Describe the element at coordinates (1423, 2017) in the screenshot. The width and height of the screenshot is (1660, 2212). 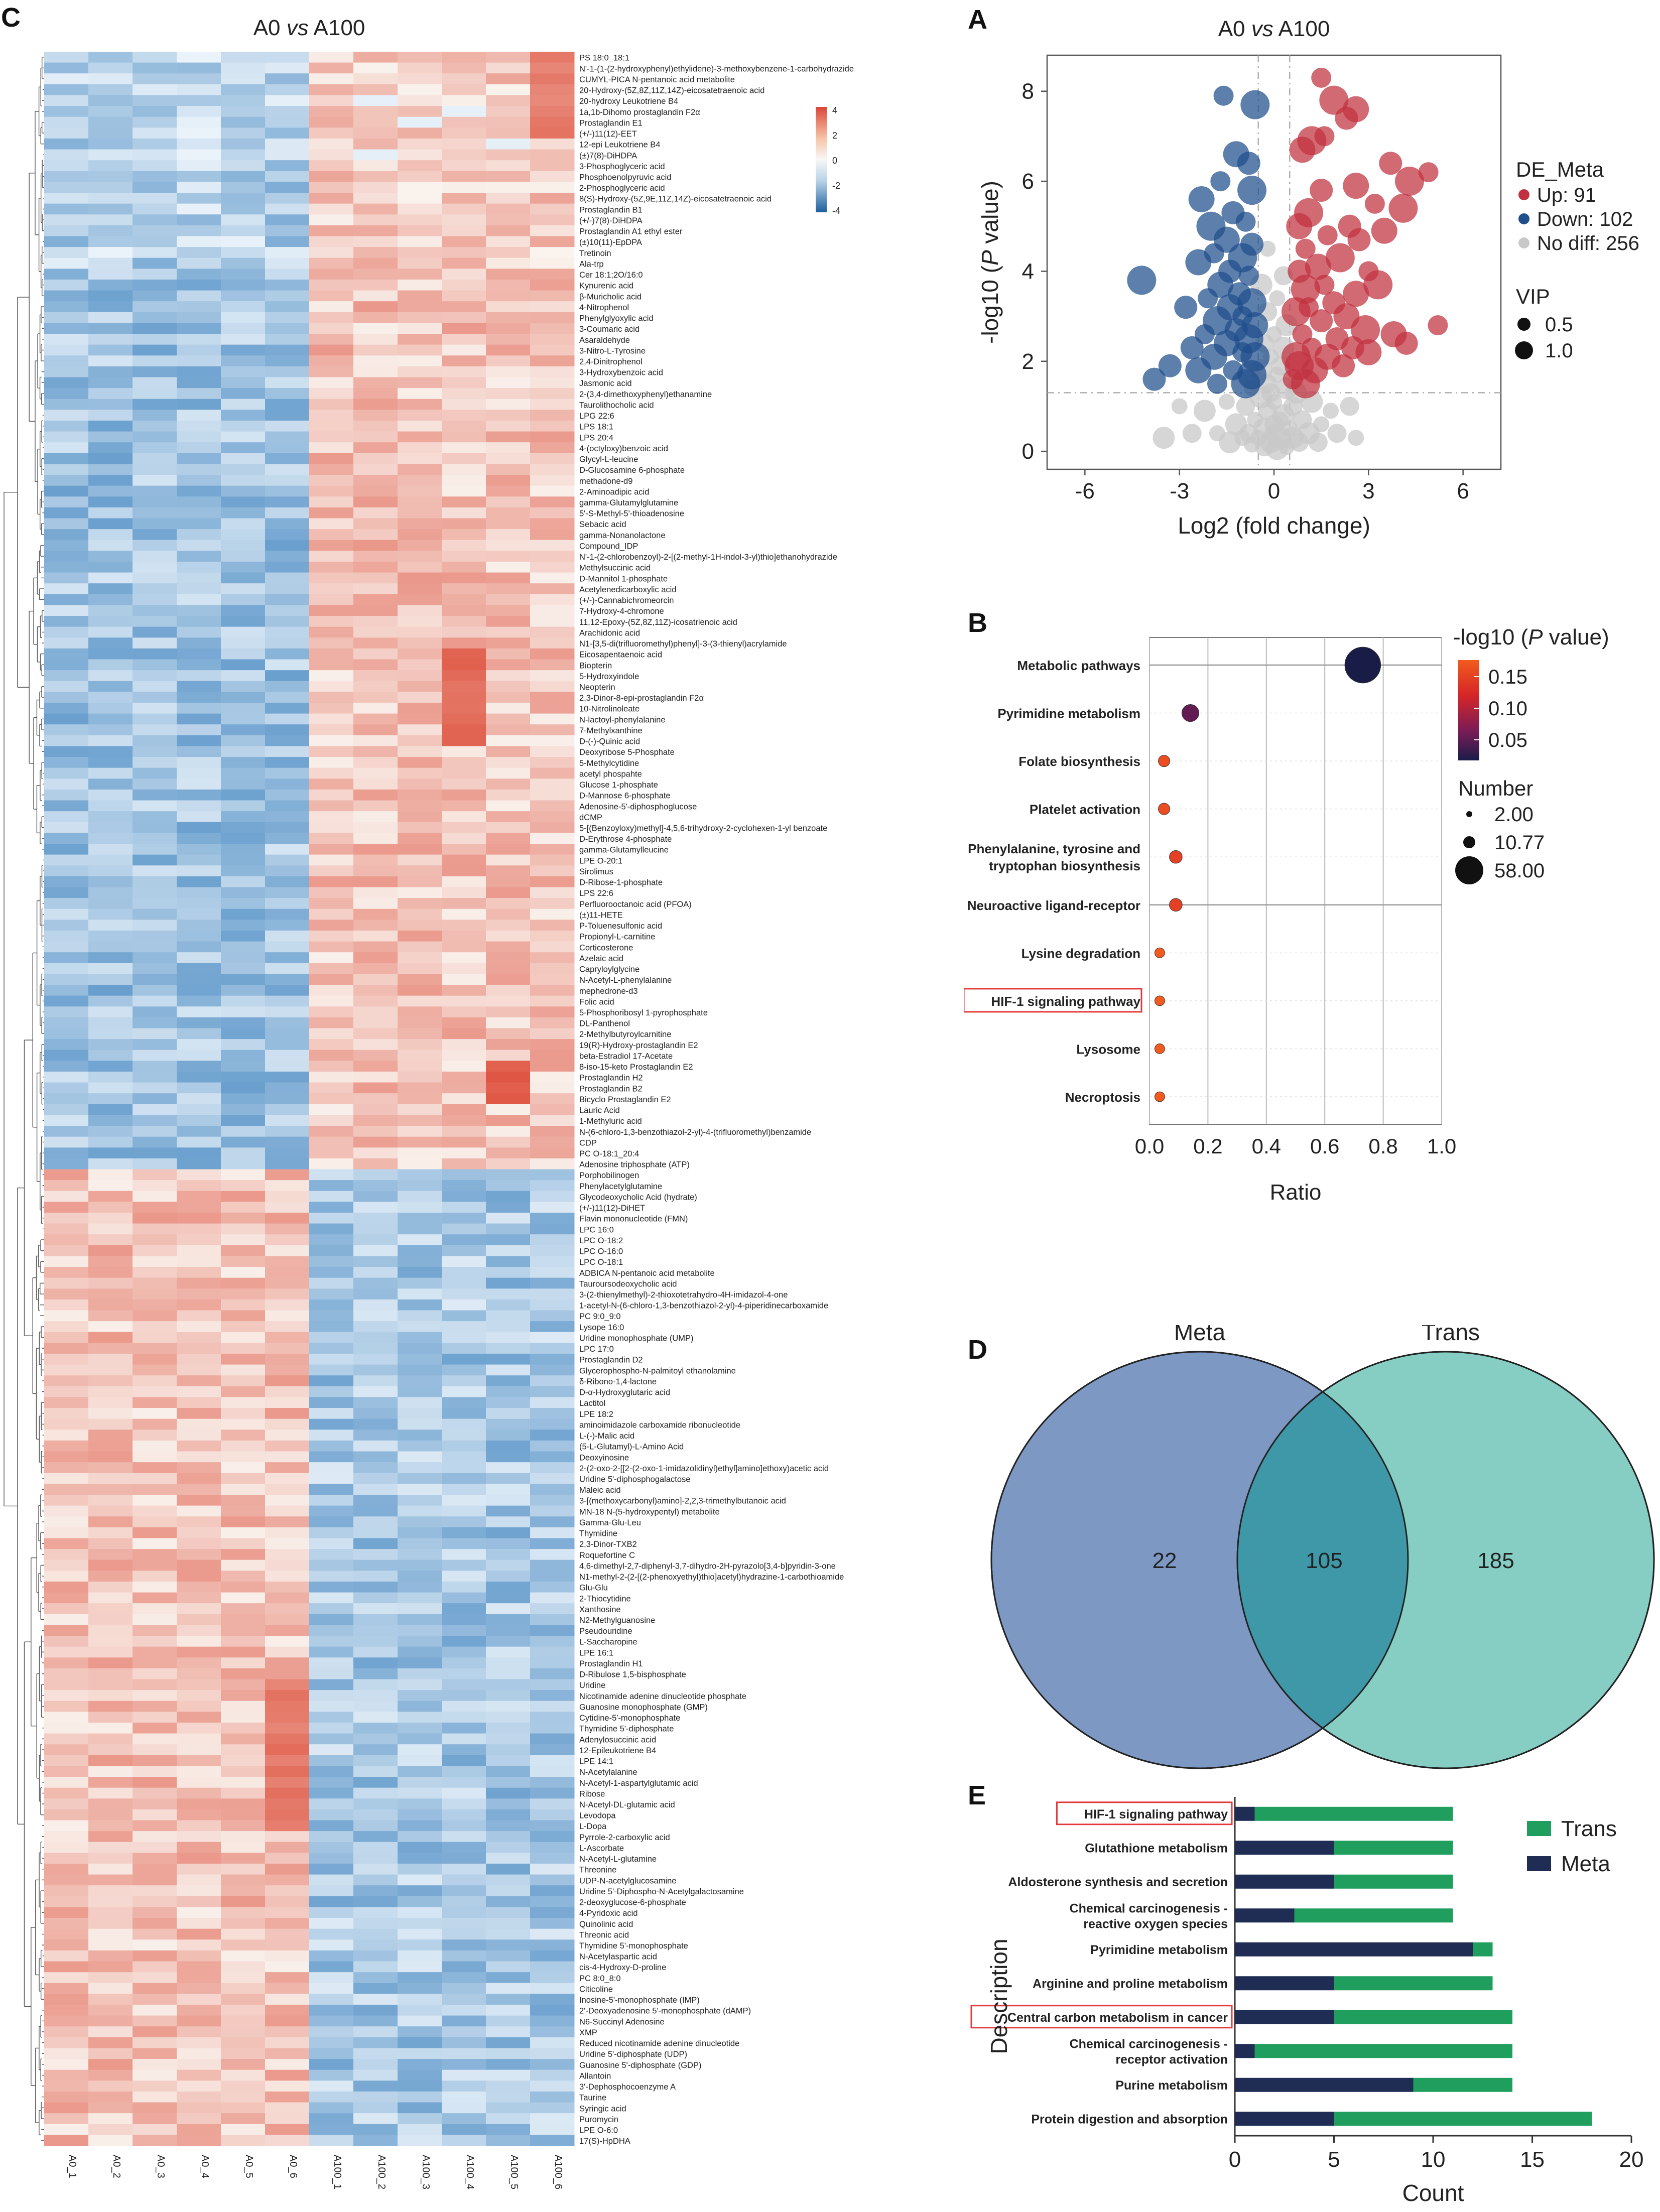
I see `bar-segment-trans` at that location.